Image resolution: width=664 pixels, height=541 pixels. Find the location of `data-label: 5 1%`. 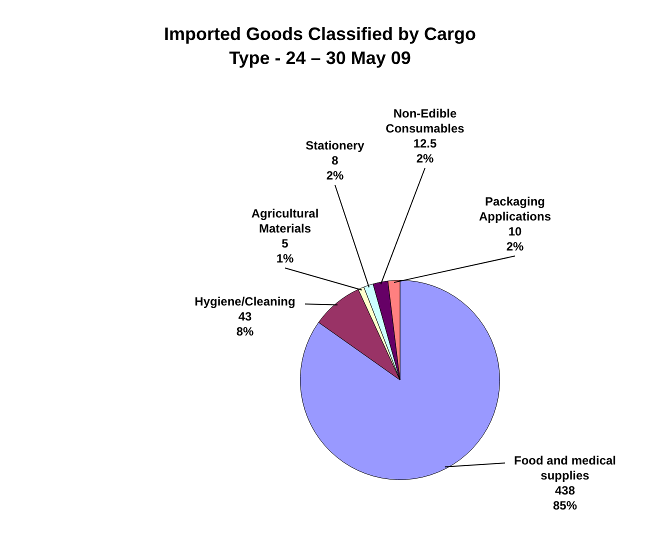

data-label: 5 1% is located at coordinates (285, 251).